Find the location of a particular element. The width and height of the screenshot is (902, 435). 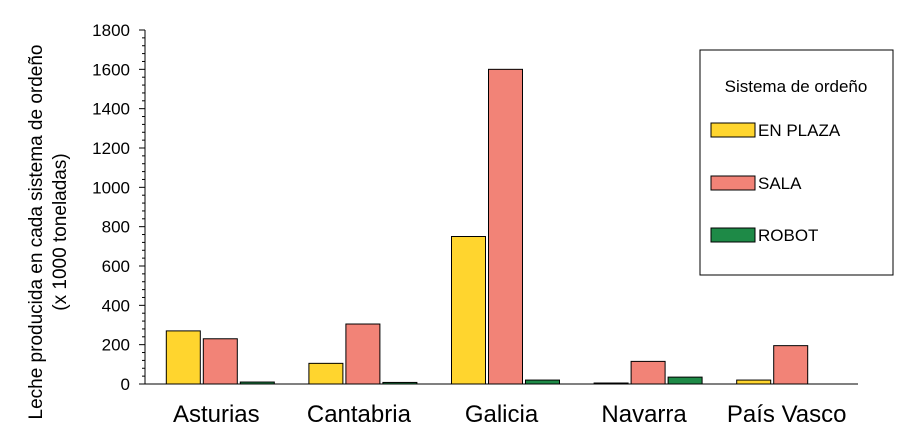

x-category-label: País Vasco is located at coordinates (787, 414).